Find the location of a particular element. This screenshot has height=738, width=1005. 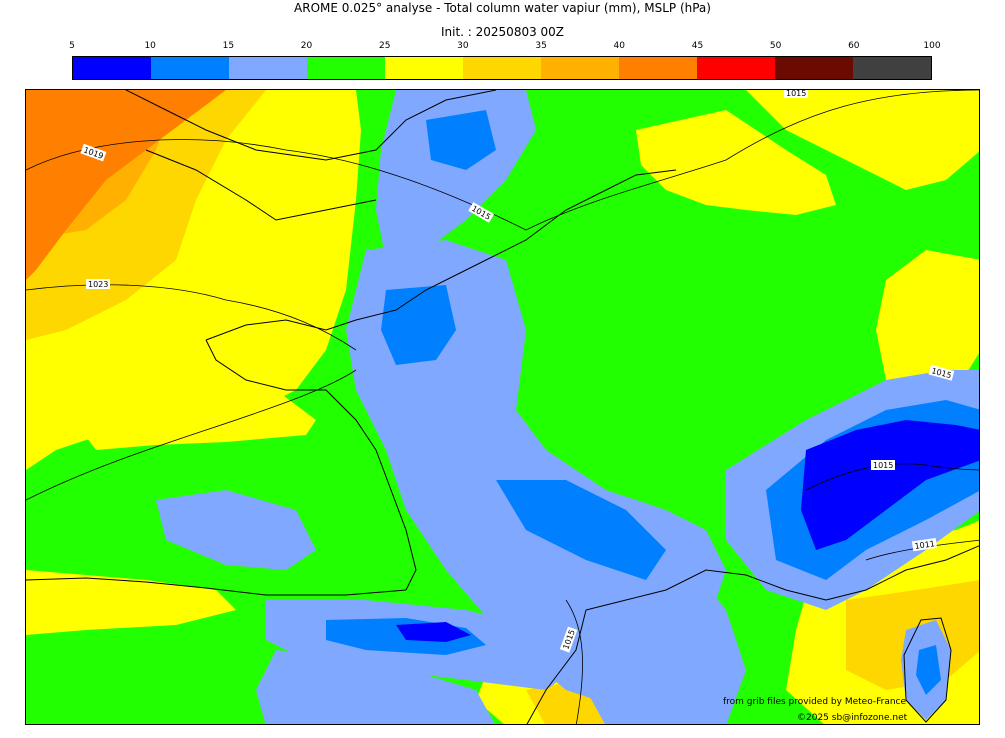

colorbar-tick-label: 60 is located at coordinates (854, 46).